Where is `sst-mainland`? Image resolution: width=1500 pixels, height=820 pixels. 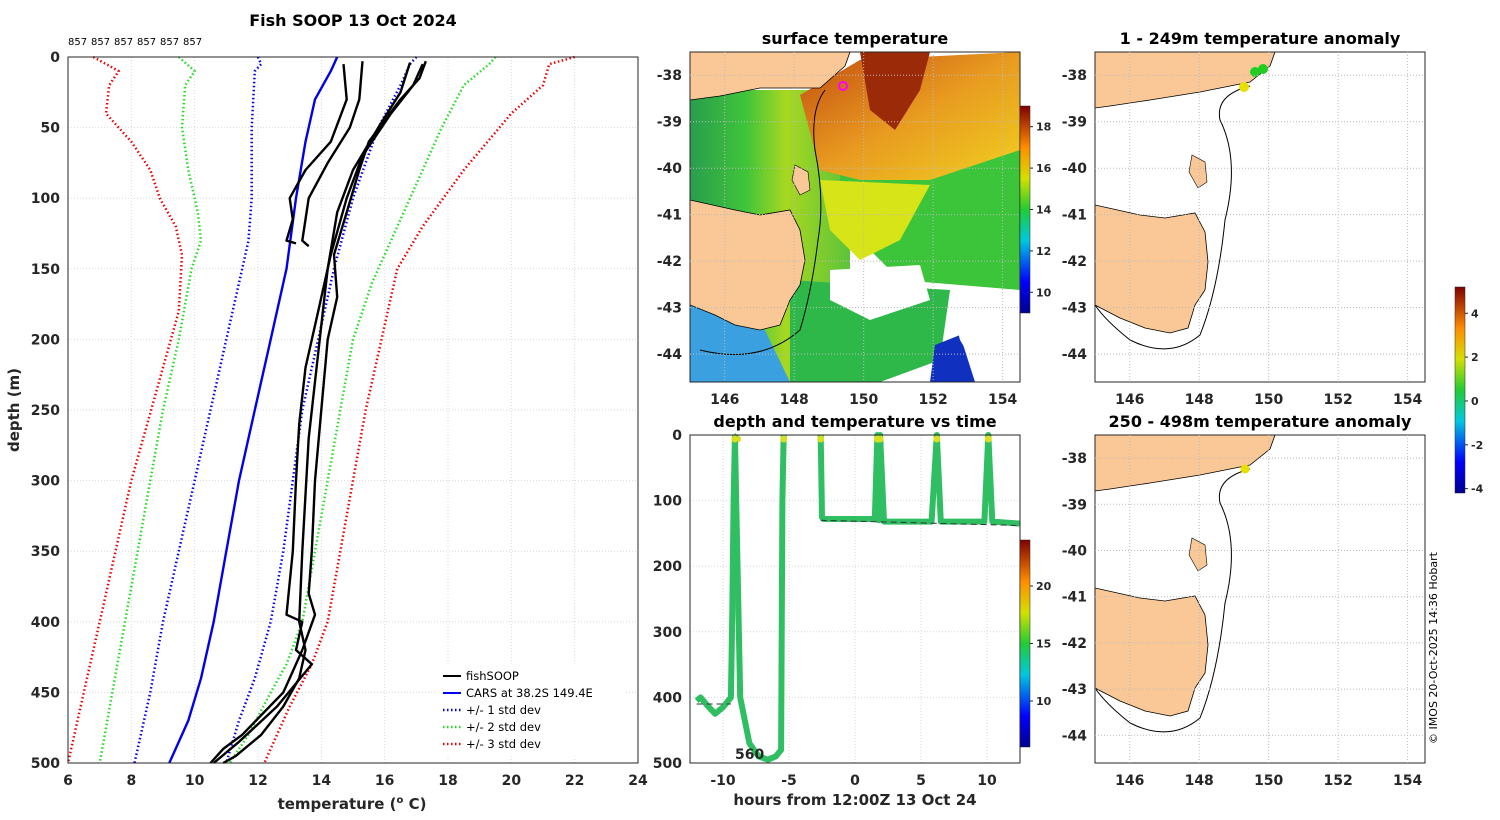
sst-mainland is located at coordinates (770, 76).